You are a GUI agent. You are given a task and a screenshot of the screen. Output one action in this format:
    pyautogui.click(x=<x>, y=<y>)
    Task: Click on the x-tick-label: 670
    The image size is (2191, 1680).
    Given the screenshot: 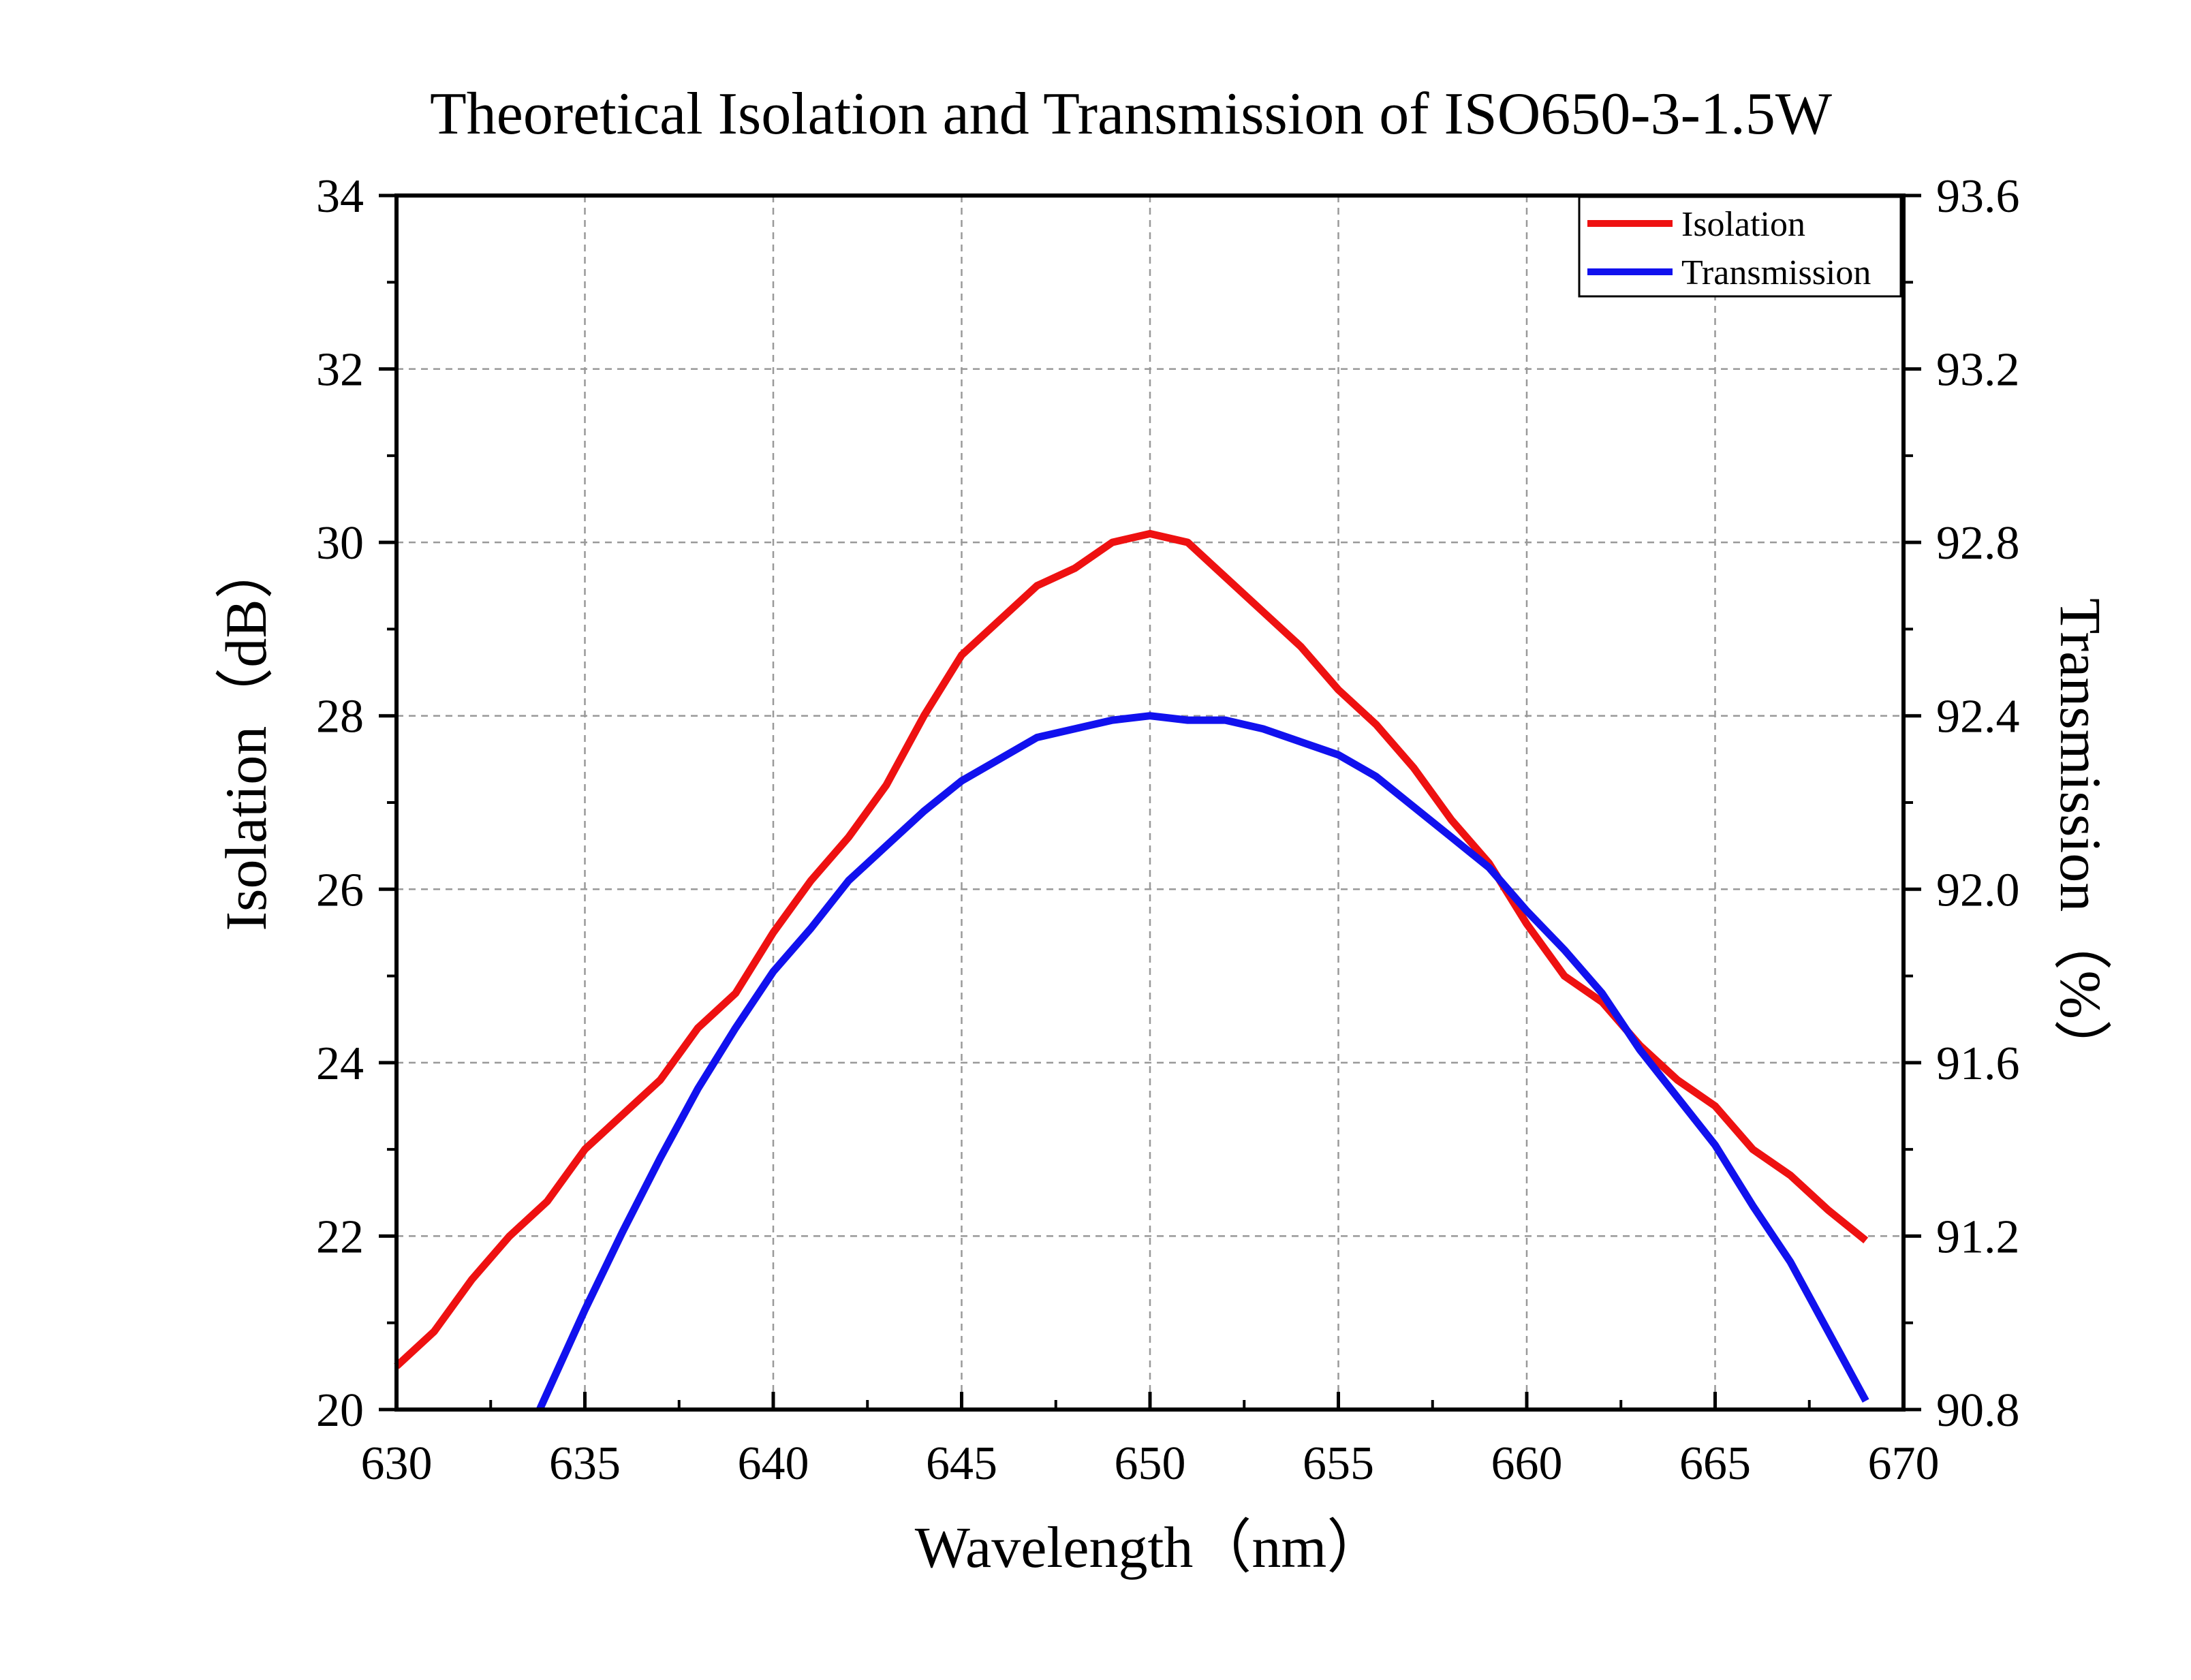 What is the action you would take?
    pyautogui.click(x=1904, y=1463)
    